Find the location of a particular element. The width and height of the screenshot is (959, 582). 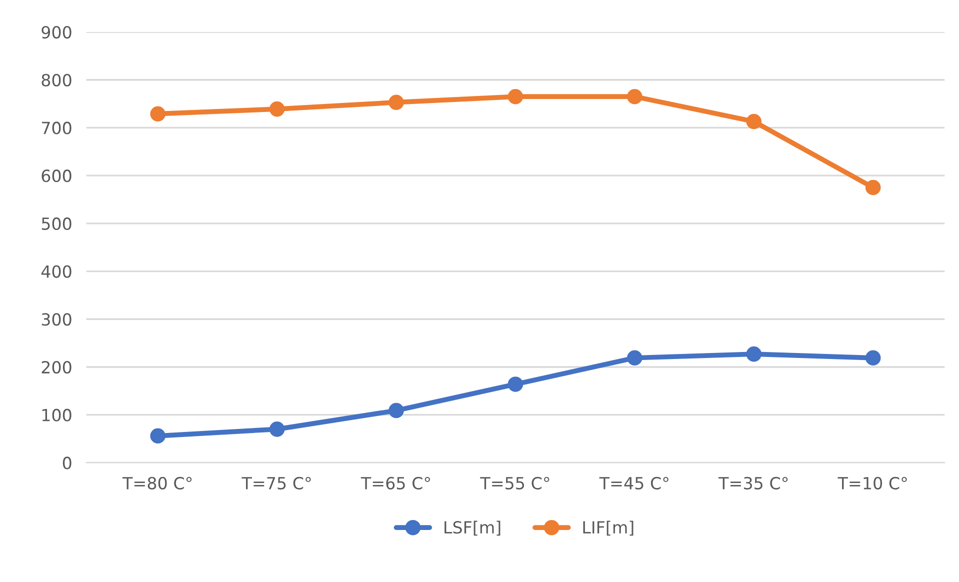

x-tick-label: T=45 C° is located at coordinates (633, 483).